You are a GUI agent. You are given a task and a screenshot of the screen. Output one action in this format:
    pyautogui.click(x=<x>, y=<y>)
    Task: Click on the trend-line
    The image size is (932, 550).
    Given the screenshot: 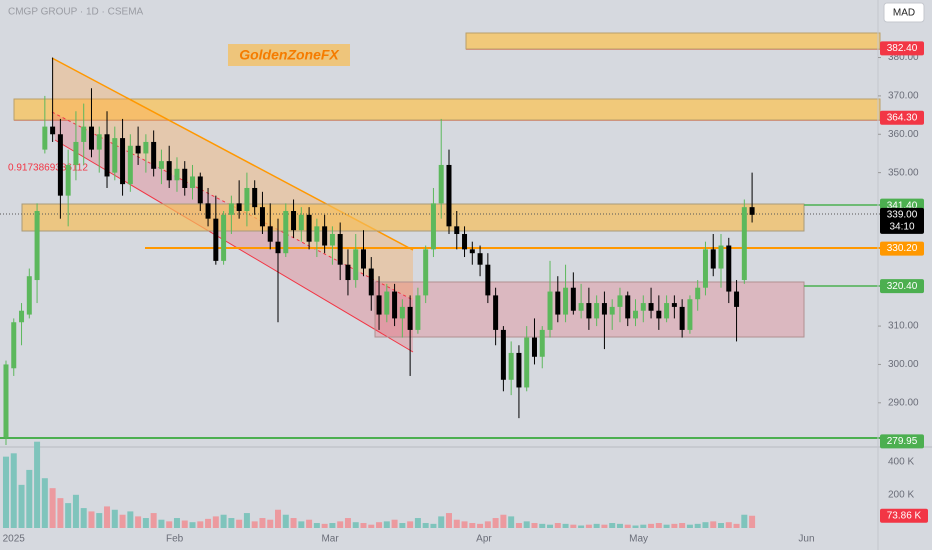 What is the action you would take?
    pyautogui.click(x=232, y=206)
    